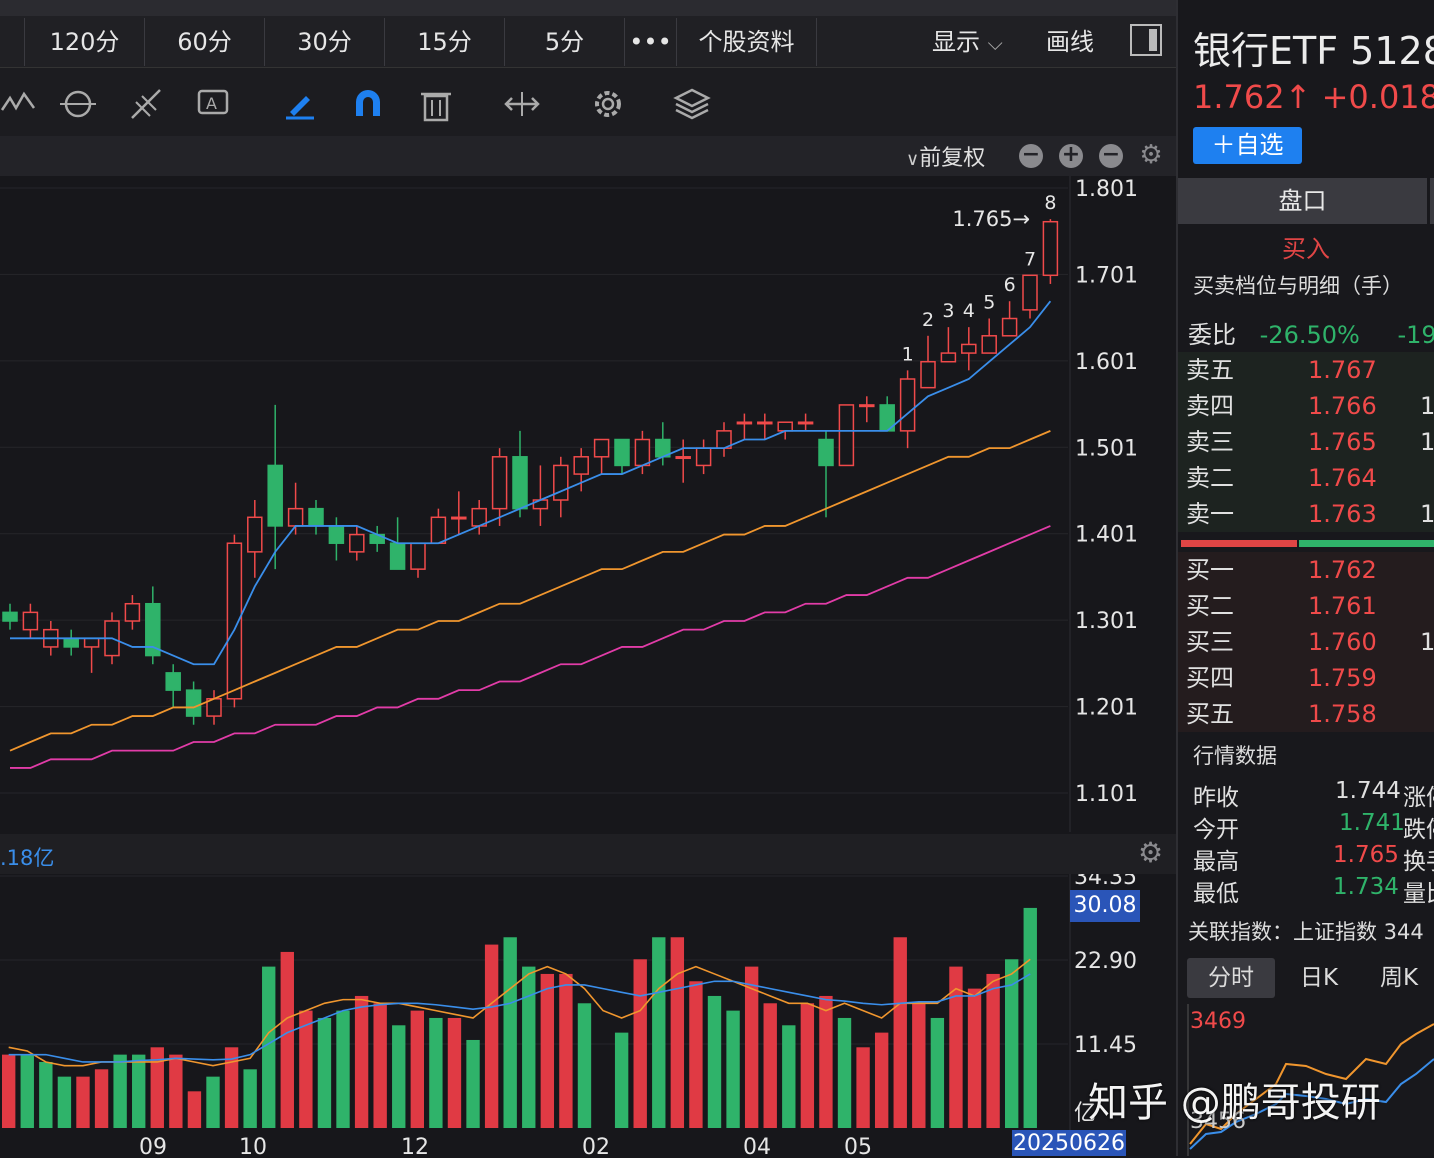  I want to click on count-label: 4, so click(969, 311).